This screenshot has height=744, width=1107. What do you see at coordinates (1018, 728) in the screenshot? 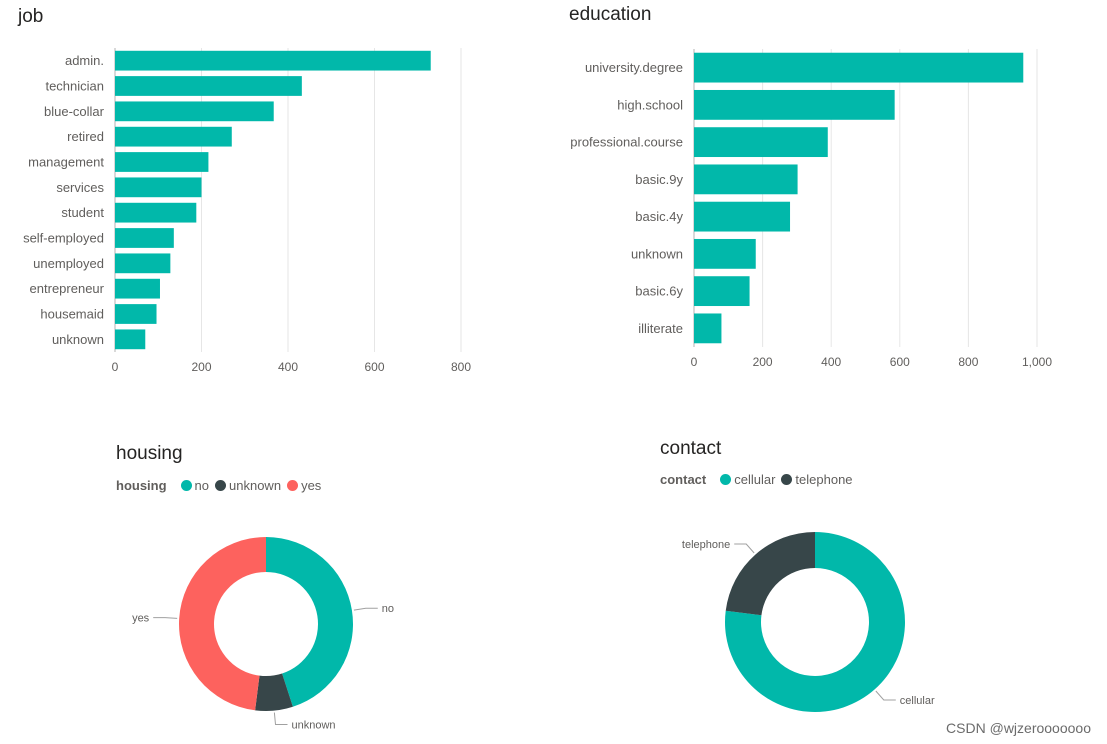
I see `watermark: CSDN @wjzerooooooo` at bounding box center [1018, 728].